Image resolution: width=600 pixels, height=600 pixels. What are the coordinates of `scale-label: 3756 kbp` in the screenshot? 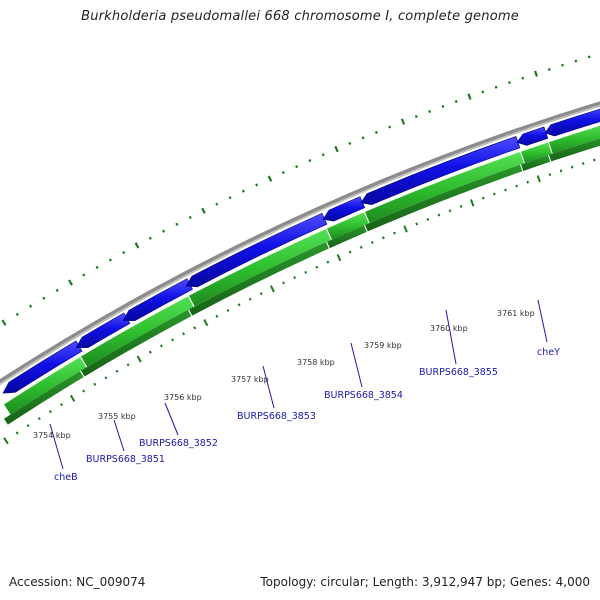 It's located at (183, 397).